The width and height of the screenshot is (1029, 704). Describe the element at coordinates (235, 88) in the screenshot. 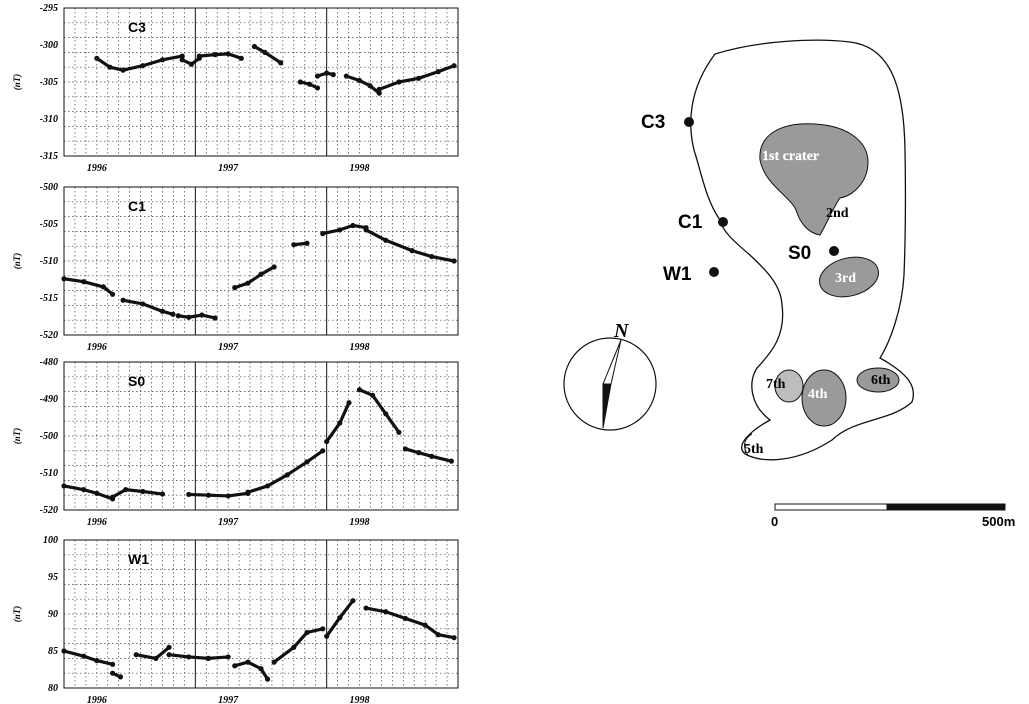

I see `panel-c3: -295 -300 -305 -310 -315 (nT) 1996 1997 1998 C3` at that location.